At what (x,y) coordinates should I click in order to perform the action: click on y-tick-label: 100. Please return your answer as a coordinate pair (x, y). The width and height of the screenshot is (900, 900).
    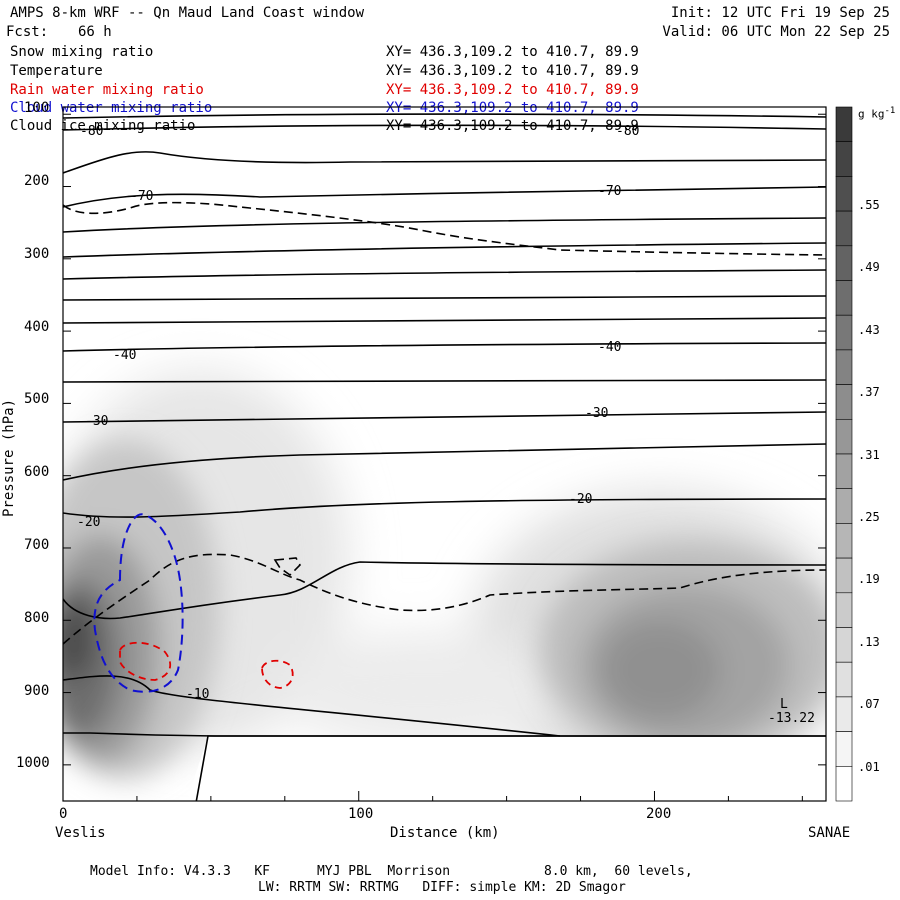
    Looking at the image, I should click on (37, 108).